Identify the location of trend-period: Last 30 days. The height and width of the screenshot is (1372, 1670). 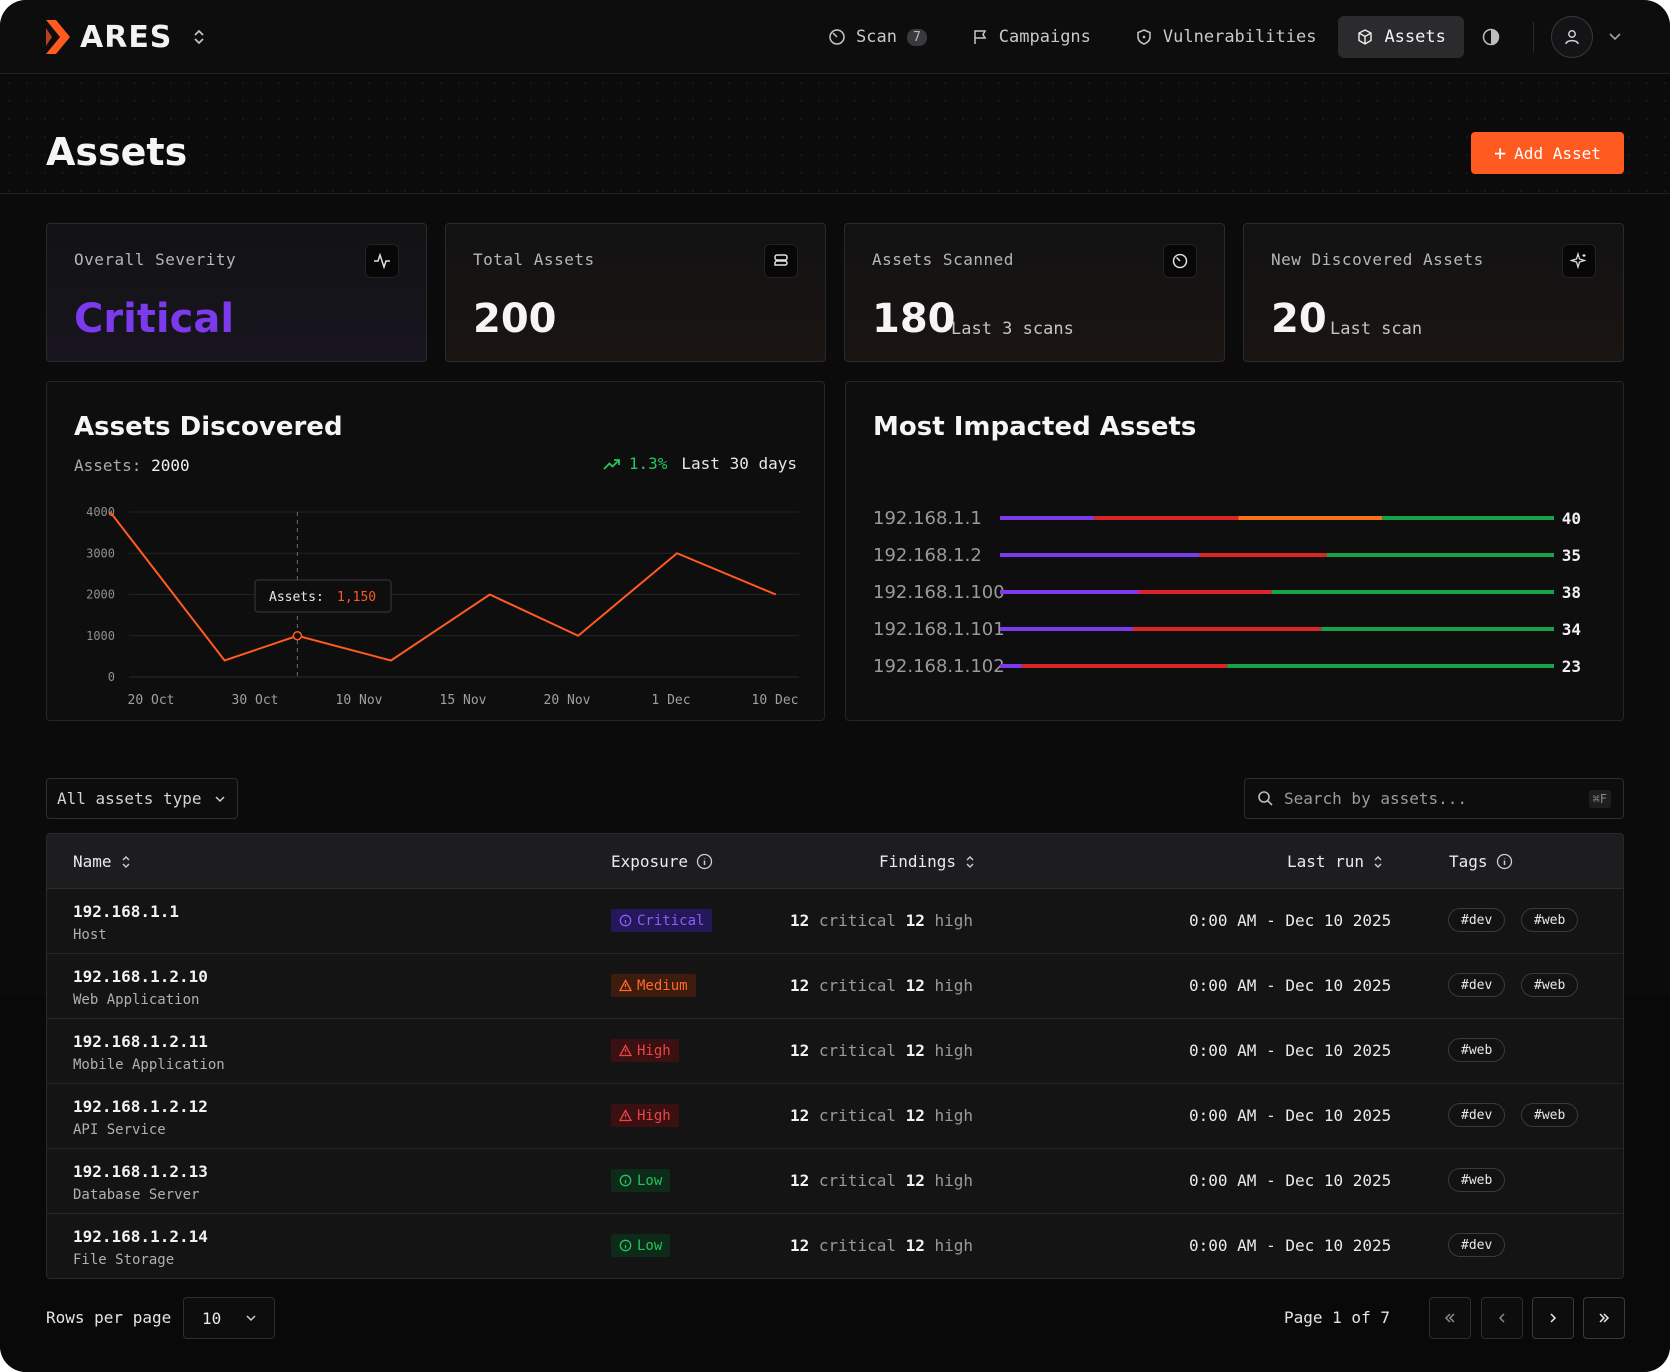
(739, 463).